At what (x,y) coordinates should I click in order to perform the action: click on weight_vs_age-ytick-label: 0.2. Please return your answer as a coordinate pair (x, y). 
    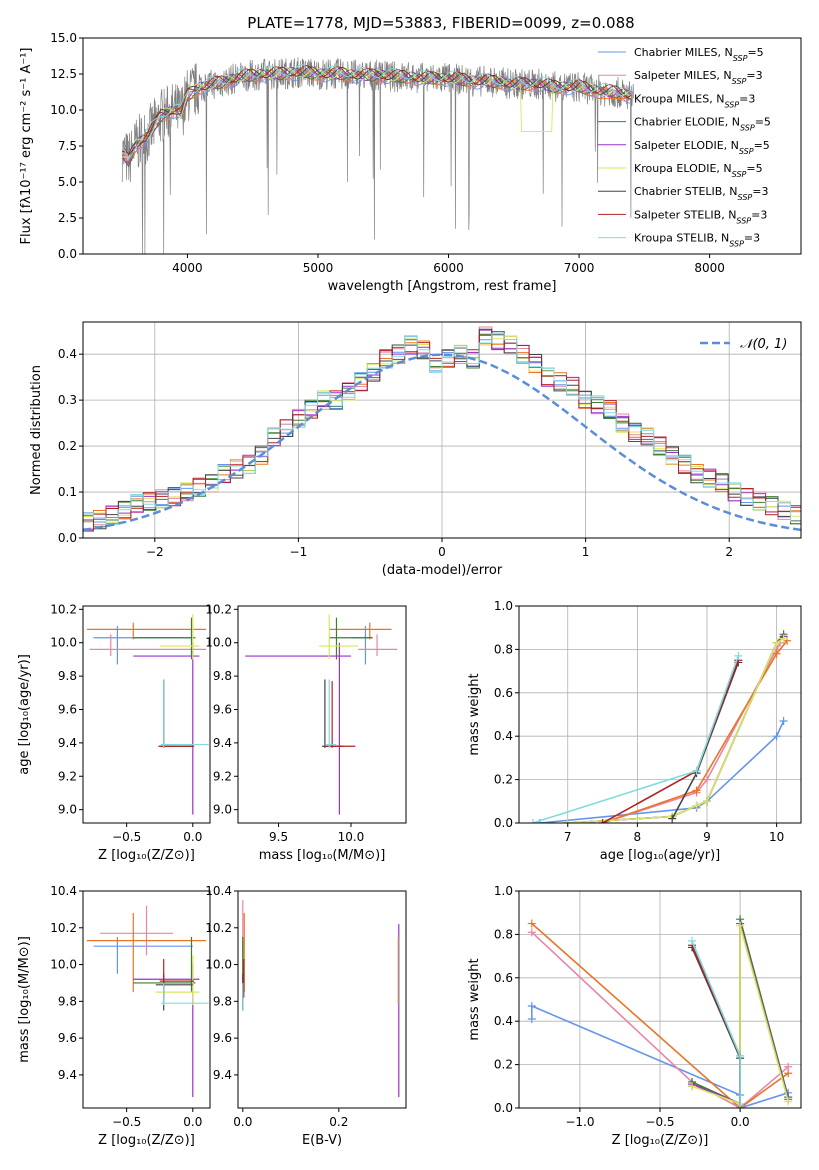
    Looking at the image, I should click on (503, 780).